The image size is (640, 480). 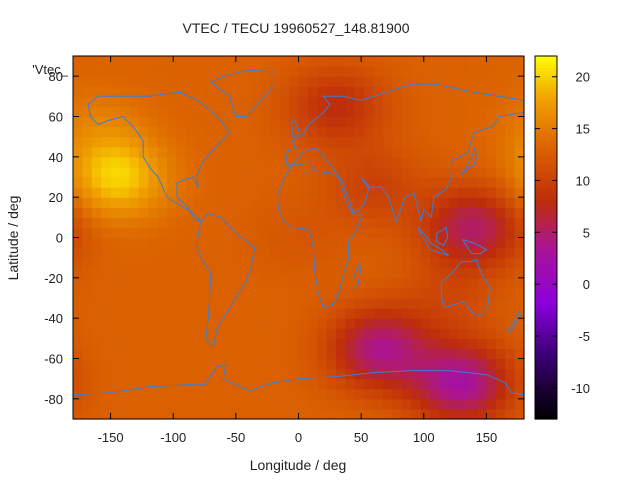 What do you see at coordinates (111, 437) in the screenshot?
I see `x-tick-label: -150` at bounding box center [111, 437].